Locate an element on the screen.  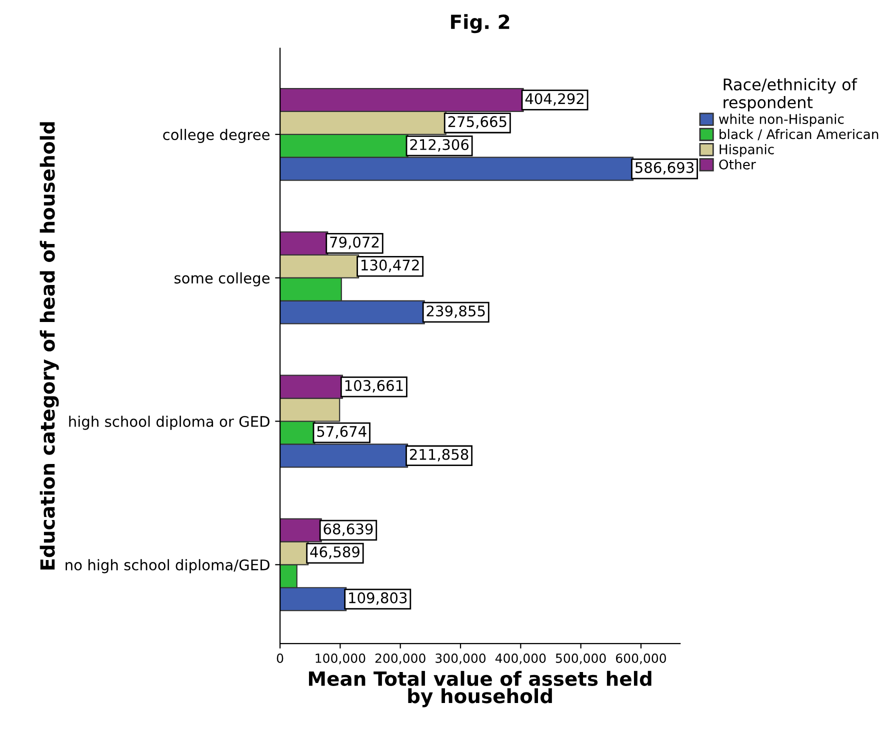
x-tick-label: 400,000 is located at coordinates (520, 659).